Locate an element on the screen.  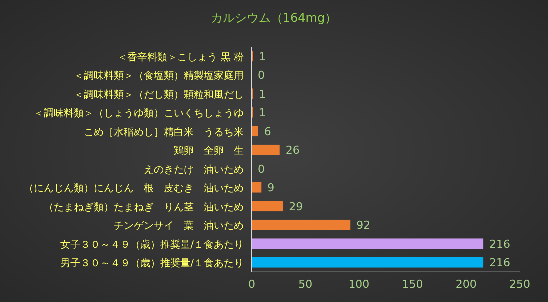
x-tick-label: 250 is located at coordinates (520, 284).